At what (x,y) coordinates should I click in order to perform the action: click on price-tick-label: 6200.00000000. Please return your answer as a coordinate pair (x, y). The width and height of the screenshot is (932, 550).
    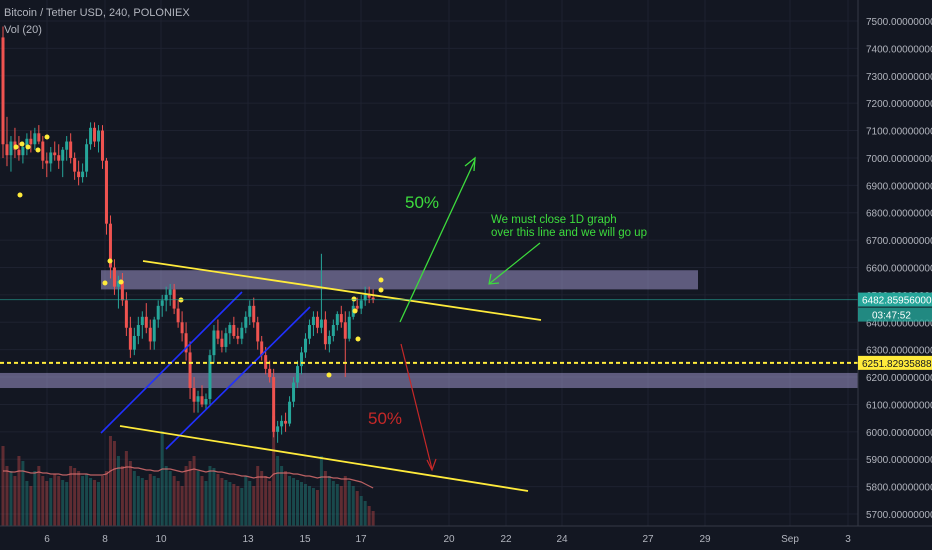
    Looking at the image, I should click on (899, 378).